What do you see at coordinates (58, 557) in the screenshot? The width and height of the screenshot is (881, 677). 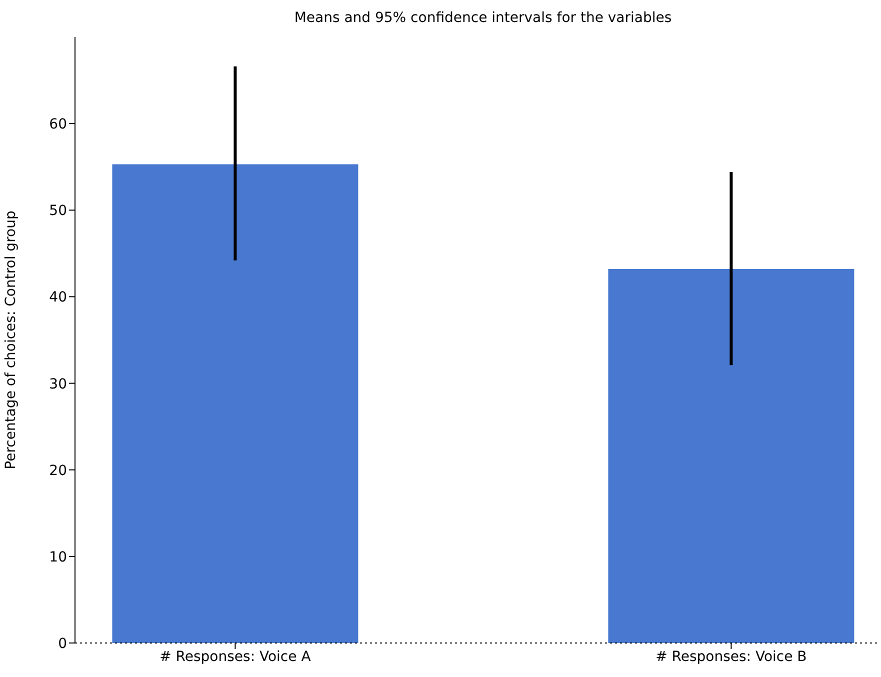 I see `y-tick-label: 10` at bounding box center [58, 557].